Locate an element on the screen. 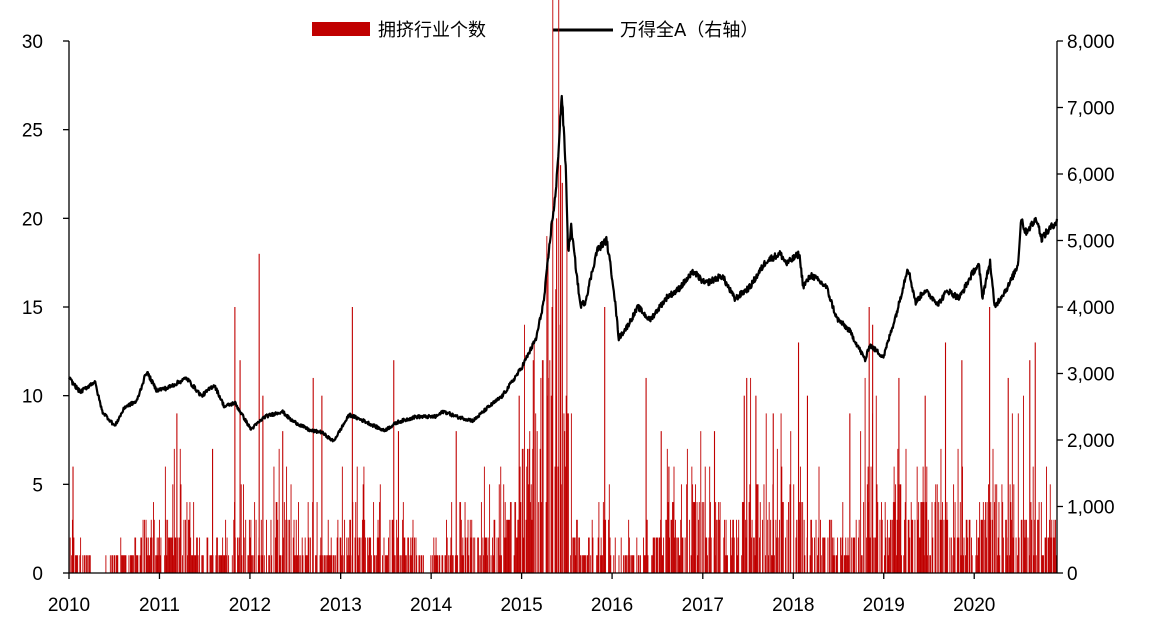 This screenshot has height=624, width=1155. y-left-tick-label: 5 is located at coordinates (37, 485).